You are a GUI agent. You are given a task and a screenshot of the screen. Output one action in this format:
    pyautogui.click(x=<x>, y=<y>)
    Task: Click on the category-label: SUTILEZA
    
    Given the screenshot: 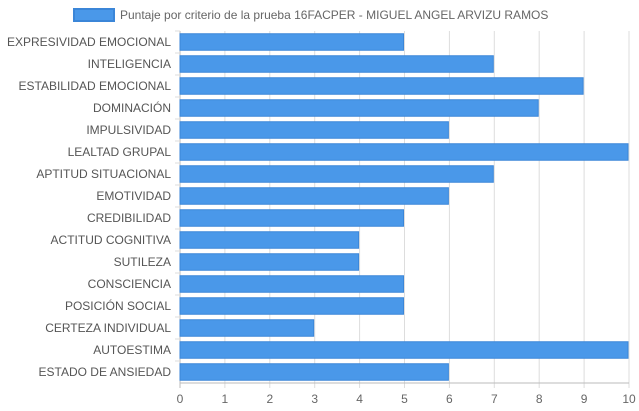 What is the action you would take?
    pyautogui.click(x=142, y=262)
    